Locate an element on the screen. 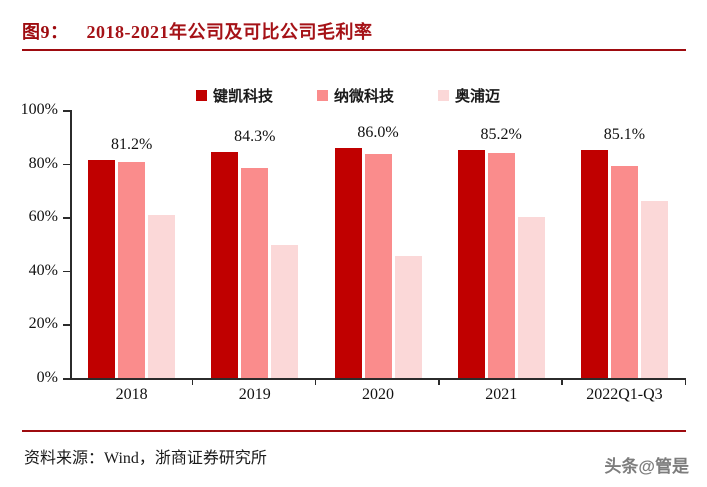 This screenshot has width=707, height=487. x-axis-line is located at coordinates (378, 379).